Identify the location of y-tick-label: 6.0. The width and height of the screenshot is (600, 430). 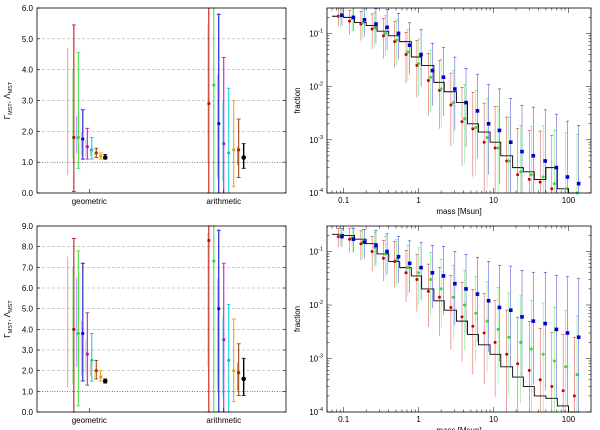
(28, 288).